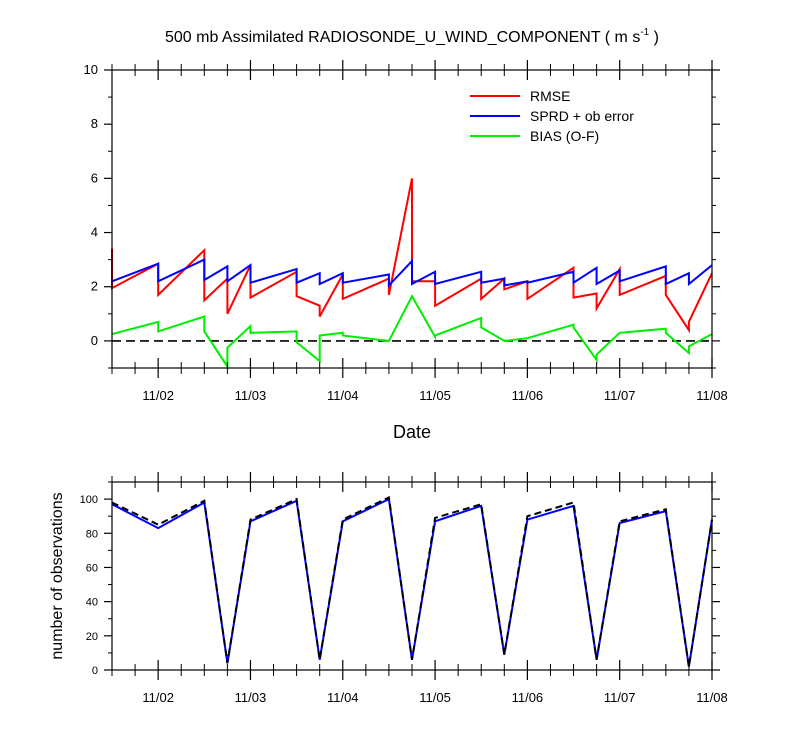 The width and height of the screenshot is (800, 750). I want to click on legend-label: SPRD + ob error, so click(582, 116).